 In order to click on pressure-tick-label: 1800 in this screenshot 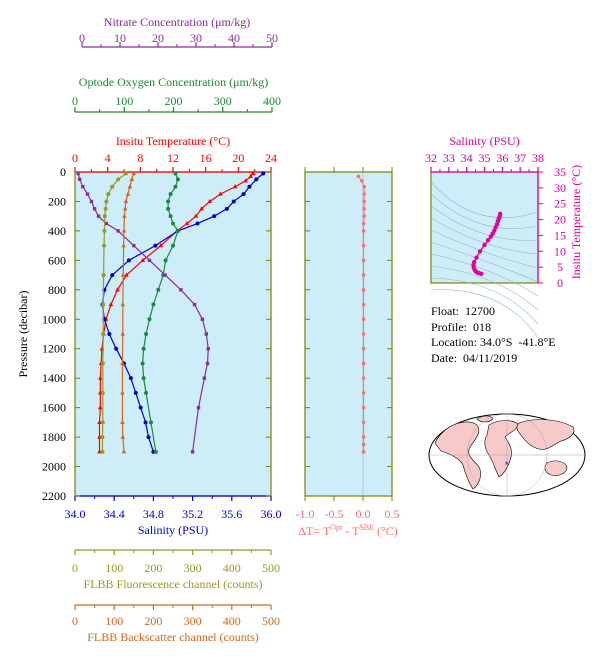, I will do `click(54, 437)`.